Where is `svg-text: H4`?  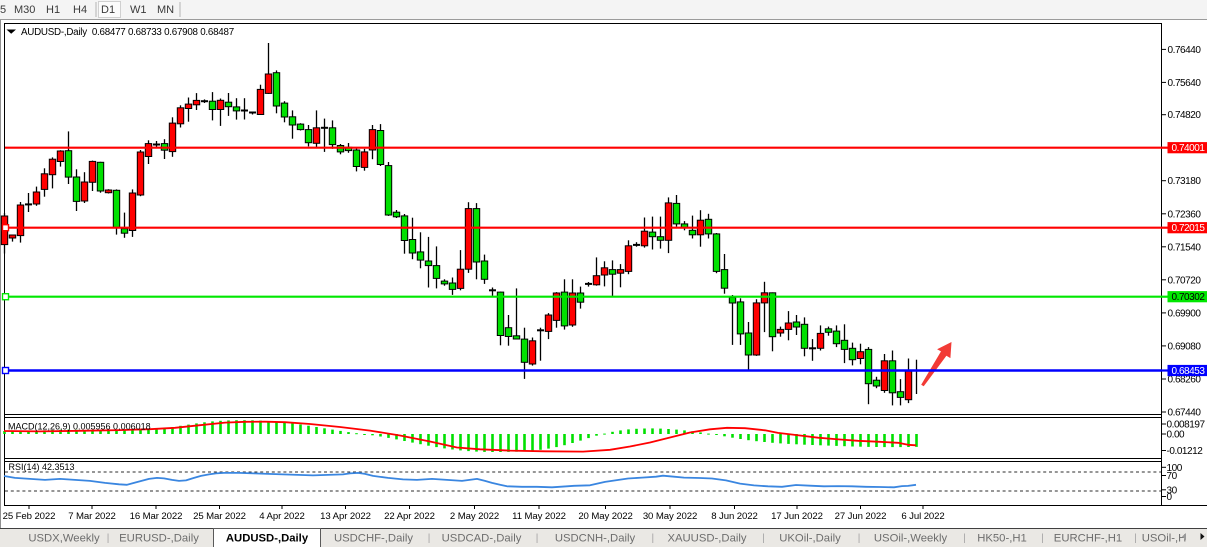
svg-text: H4 is located at coordinates (80, 10).